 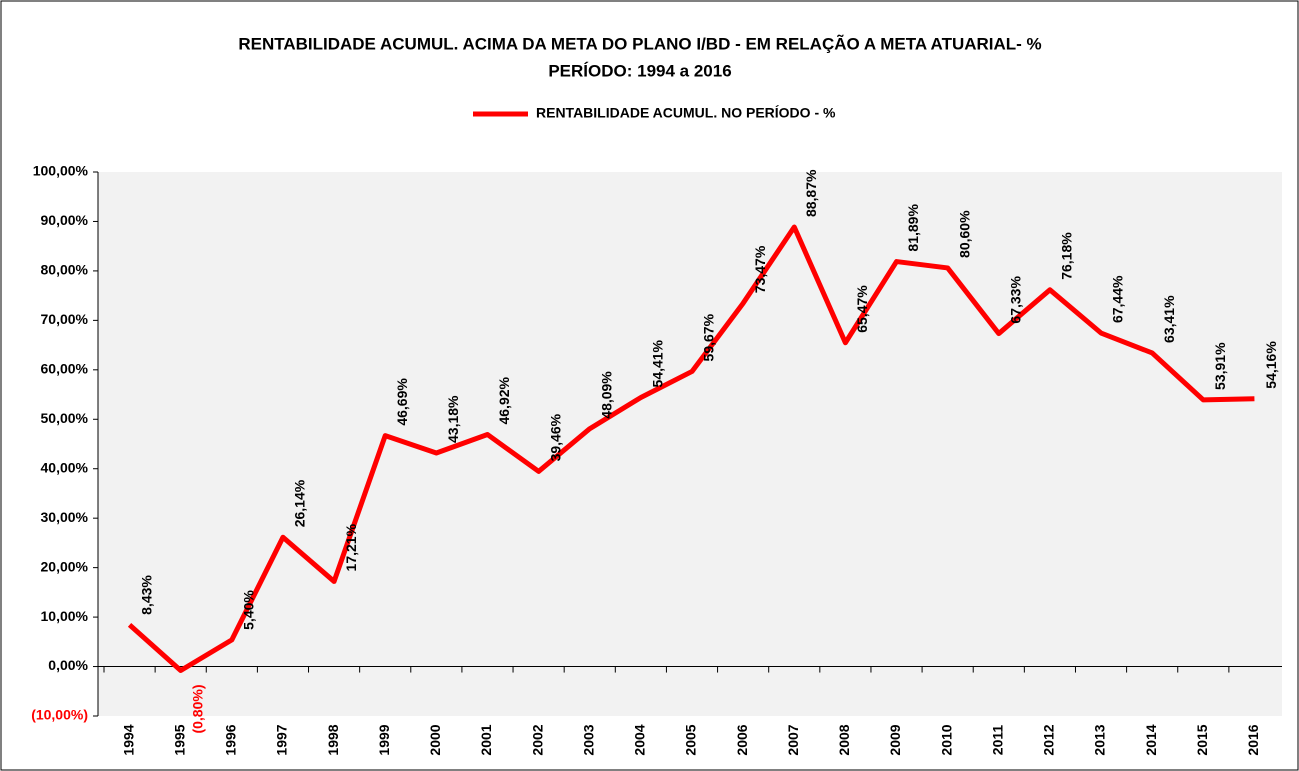 What do you see at coordinates (65, 616) in the screenshot?
I see `y-tick-label: 10,00%` at bounding box center [65, 616].